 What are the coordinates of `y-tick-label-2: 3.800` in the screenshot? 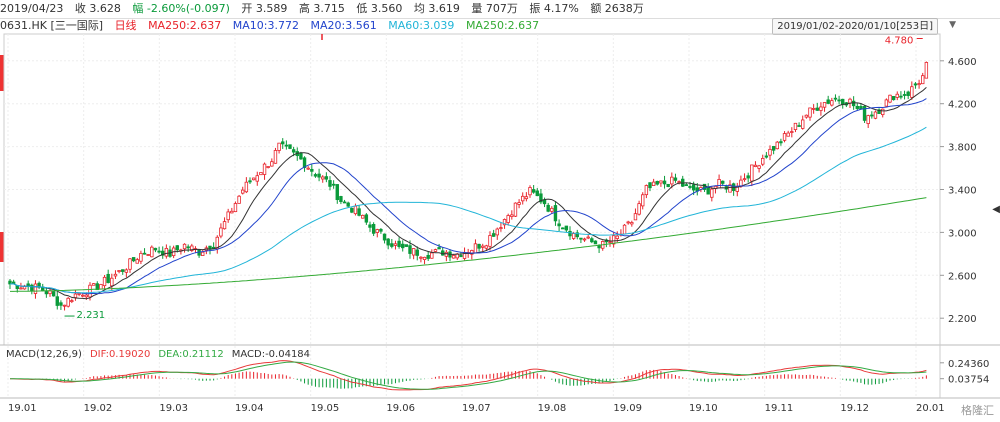 It's located at (962, 148).